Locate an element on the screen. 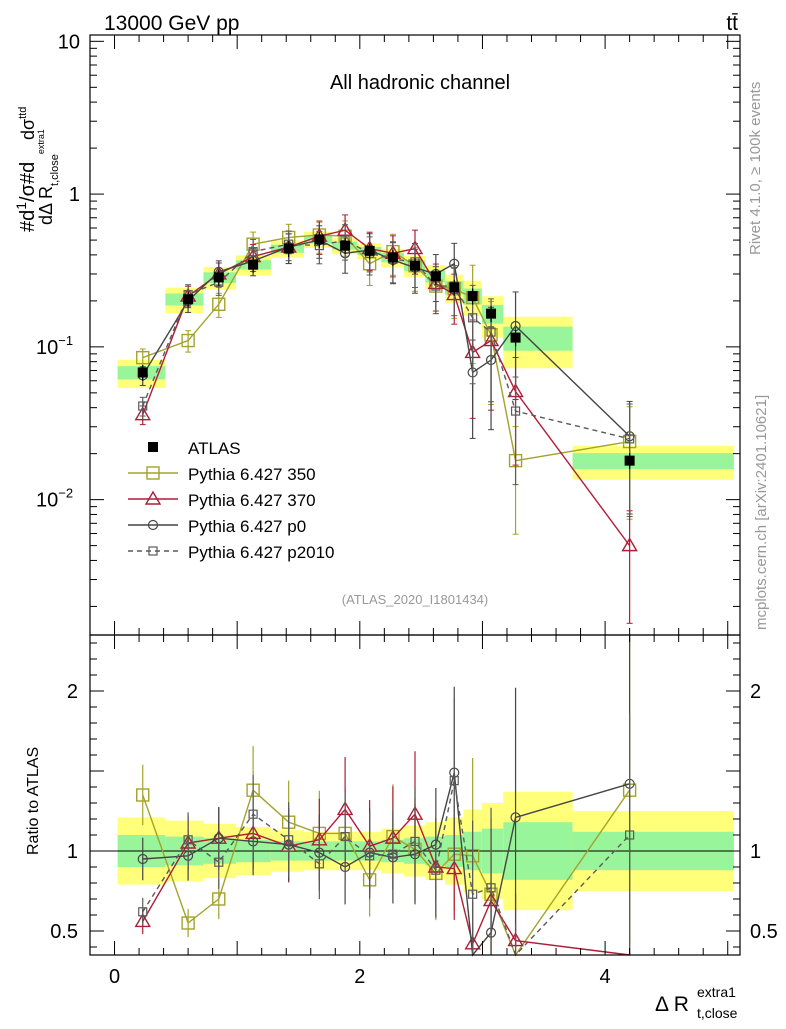 The width and height of the screenshot is (786, 1029). x-axis-title-sub: t,close is located at coordinates (717, 1013).